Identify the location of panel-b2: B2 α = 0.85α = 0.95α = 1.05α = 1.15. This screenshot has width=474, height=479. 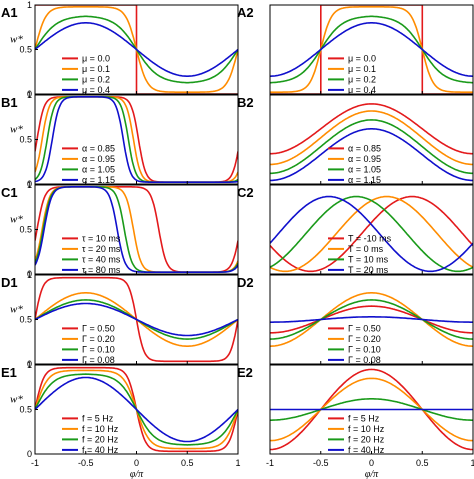
(355, 139).